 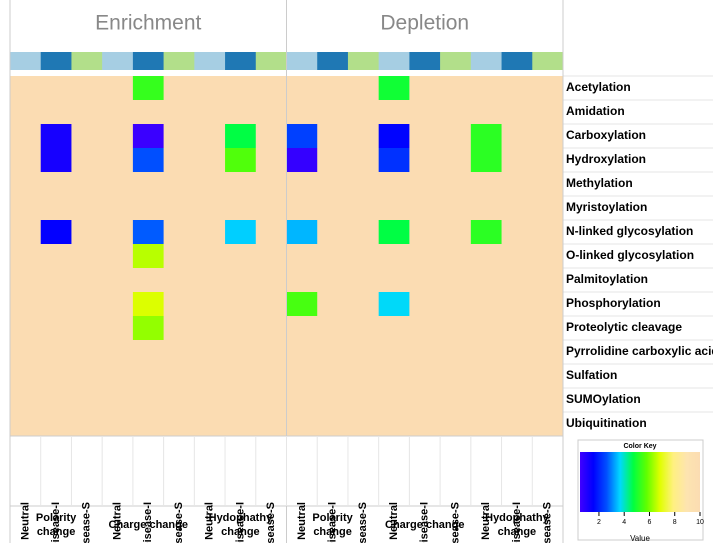 I want to click on color-key-tick-label: 4, so click(x=624, y=522).